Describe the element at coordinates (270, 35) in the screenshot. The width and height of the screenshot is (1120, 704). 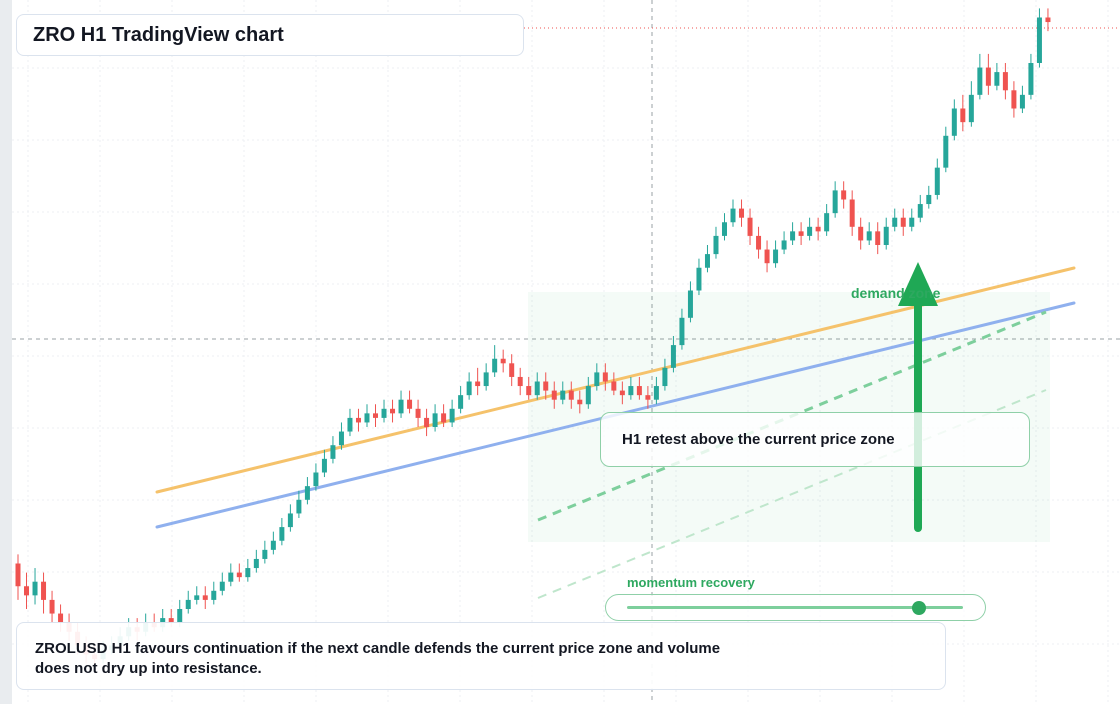
I see `title-box: ZRO H1 TradingView chart` at that location.